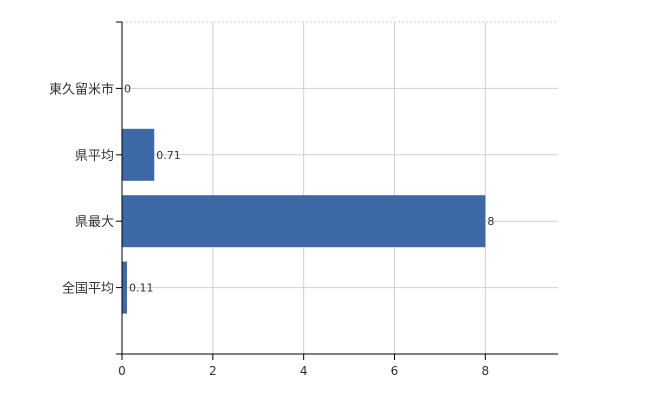 This screenshot has height=404, width=650. What do you see at coordinates (141, 288) in the screenshot?
I see `data-label: 0.11` at bounding box center [141, 288].